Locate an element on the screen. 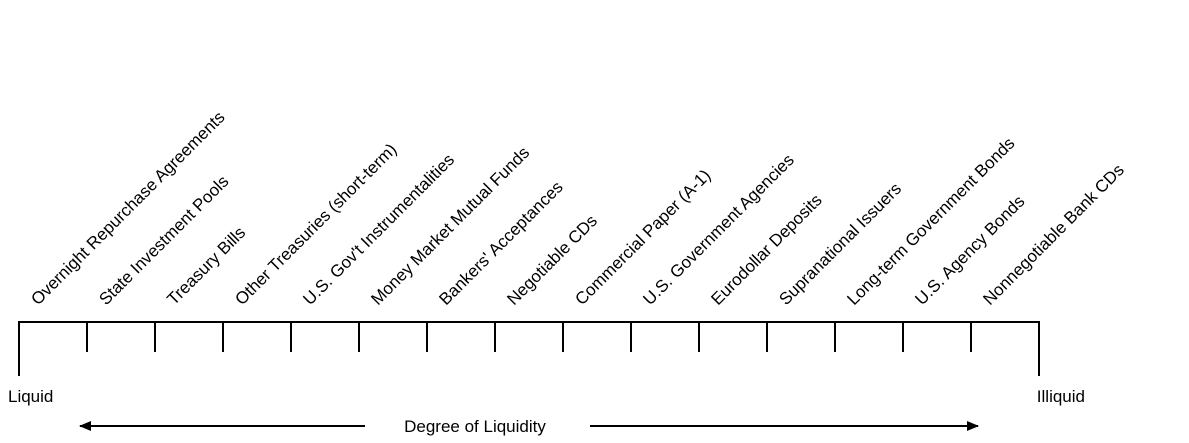 Image resolution: width=1189 pixels, height=443 pixels. item-label: Nonnegotiable Bank CDs is located at coordinates (1053, 234).